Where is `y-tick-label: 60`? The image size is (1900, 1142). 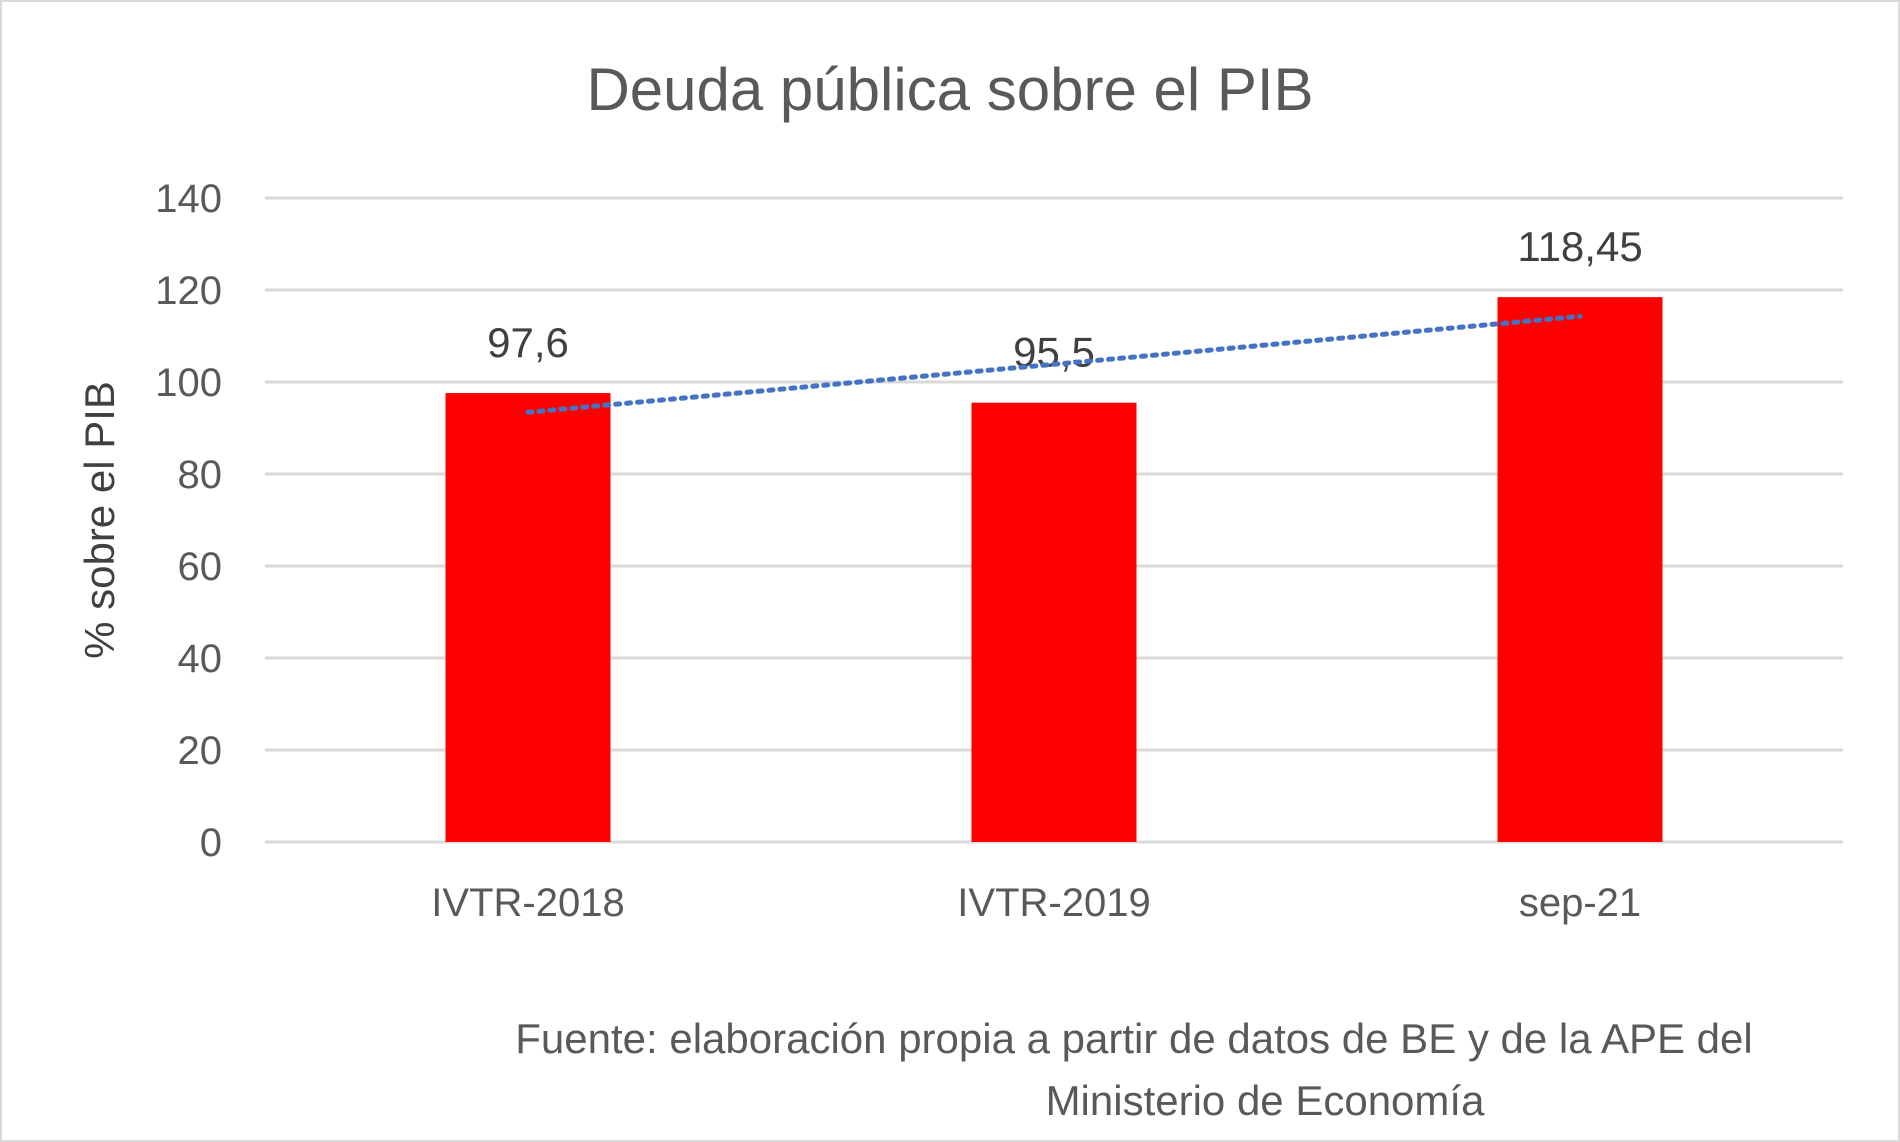 y-tick-label: 60 is located at coordinates (200, 567).